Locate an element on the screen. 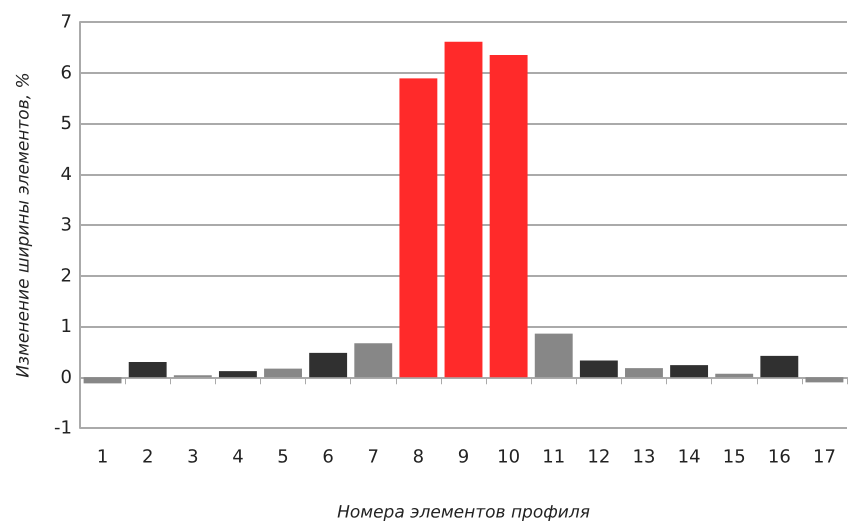  y-tick-label: 7 is located at coordinates (66, 22).